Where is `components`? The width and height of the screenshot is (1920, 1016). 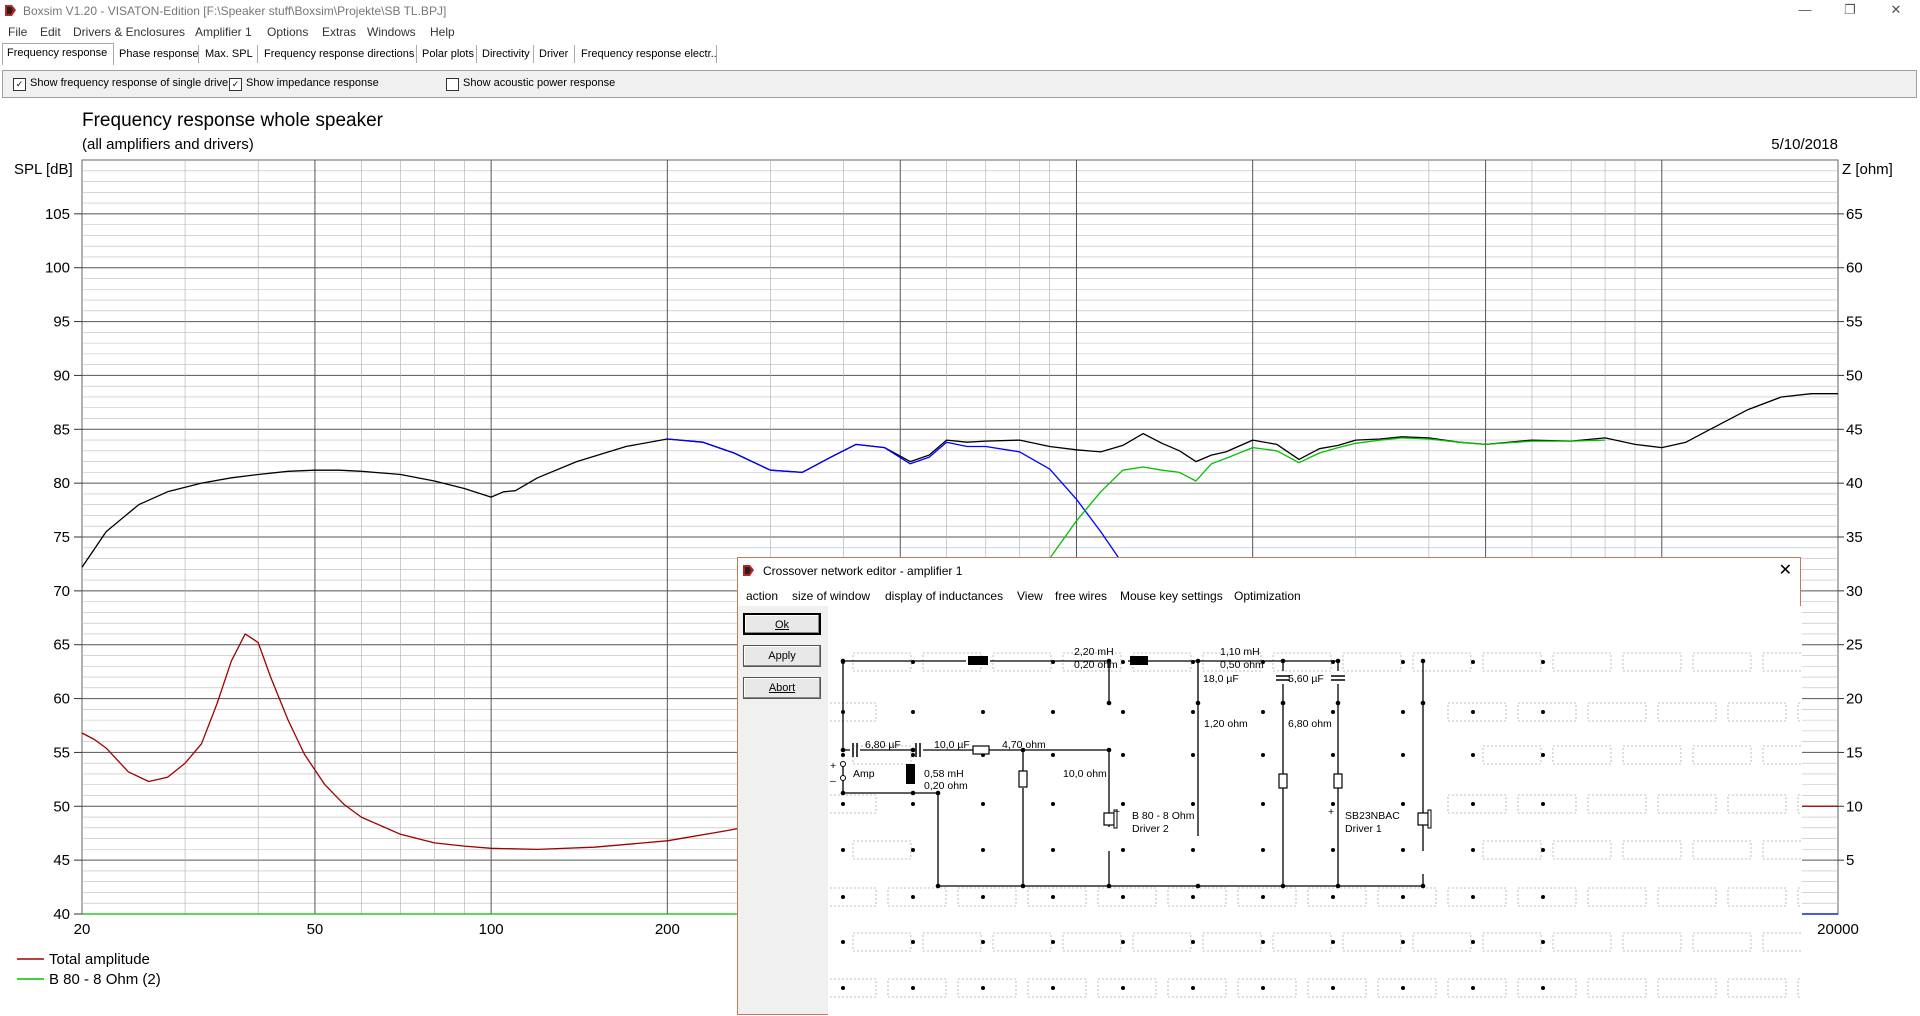
components is located at coordinates (1136, 772).